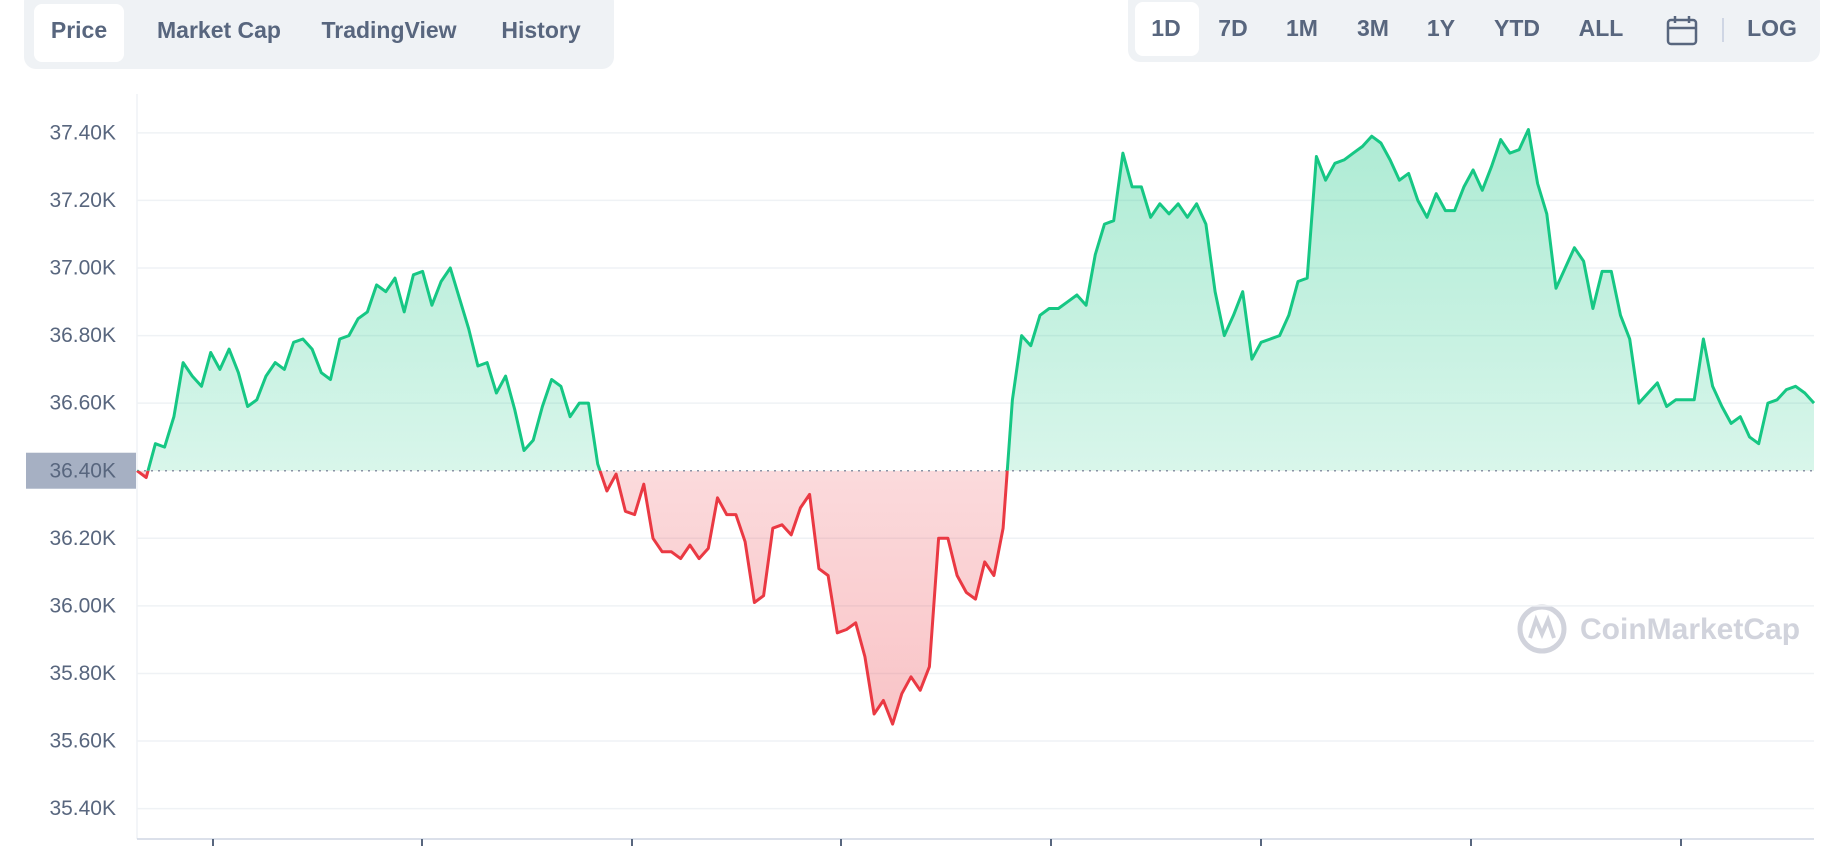 Image resolution: width=1838 pixels, height=860 pixels. I want to click on watermark: CoinMarketCap, so click(1658, 629).